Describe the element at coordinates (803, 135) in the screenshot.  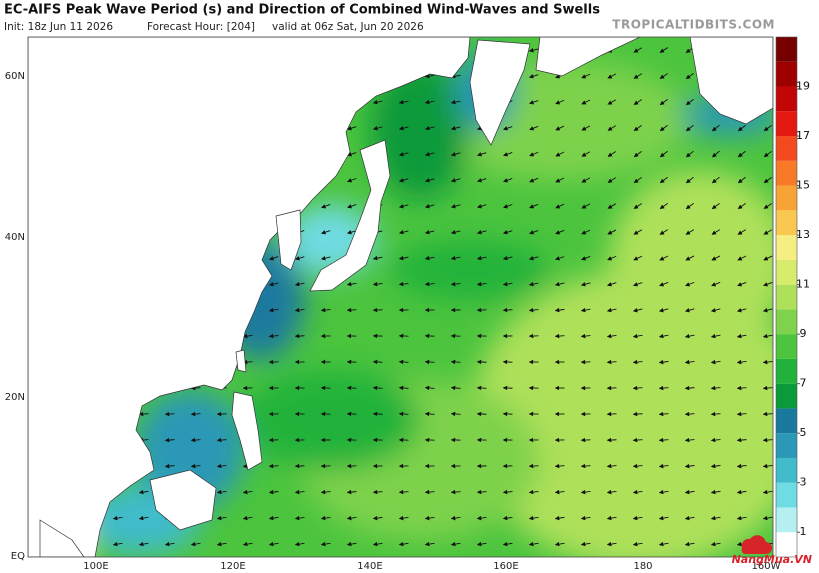
I see `colorbar-label: 17` at that location.